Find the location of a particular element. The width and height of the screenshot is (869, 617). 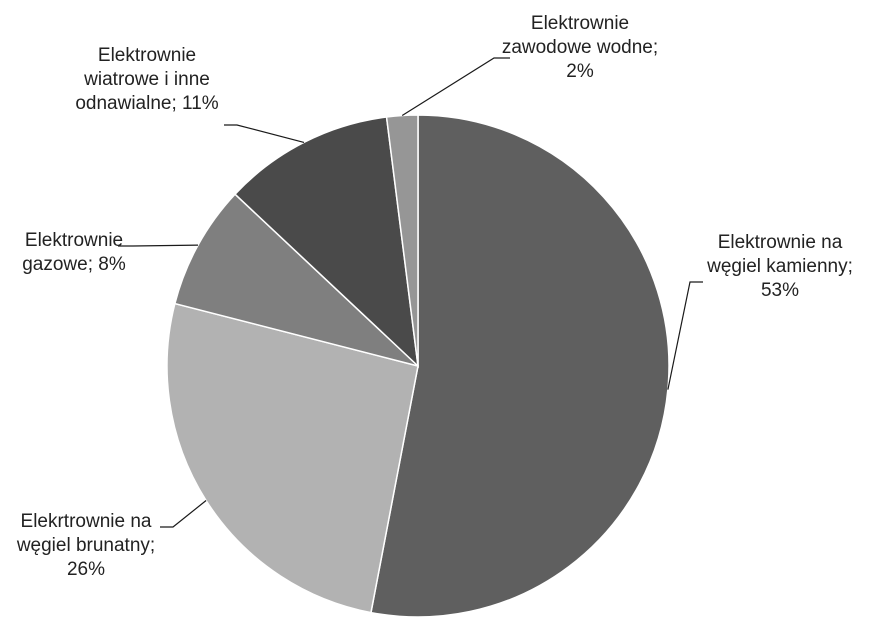

label-hydro-line-3: 2% is located at coordinates (580, 72).